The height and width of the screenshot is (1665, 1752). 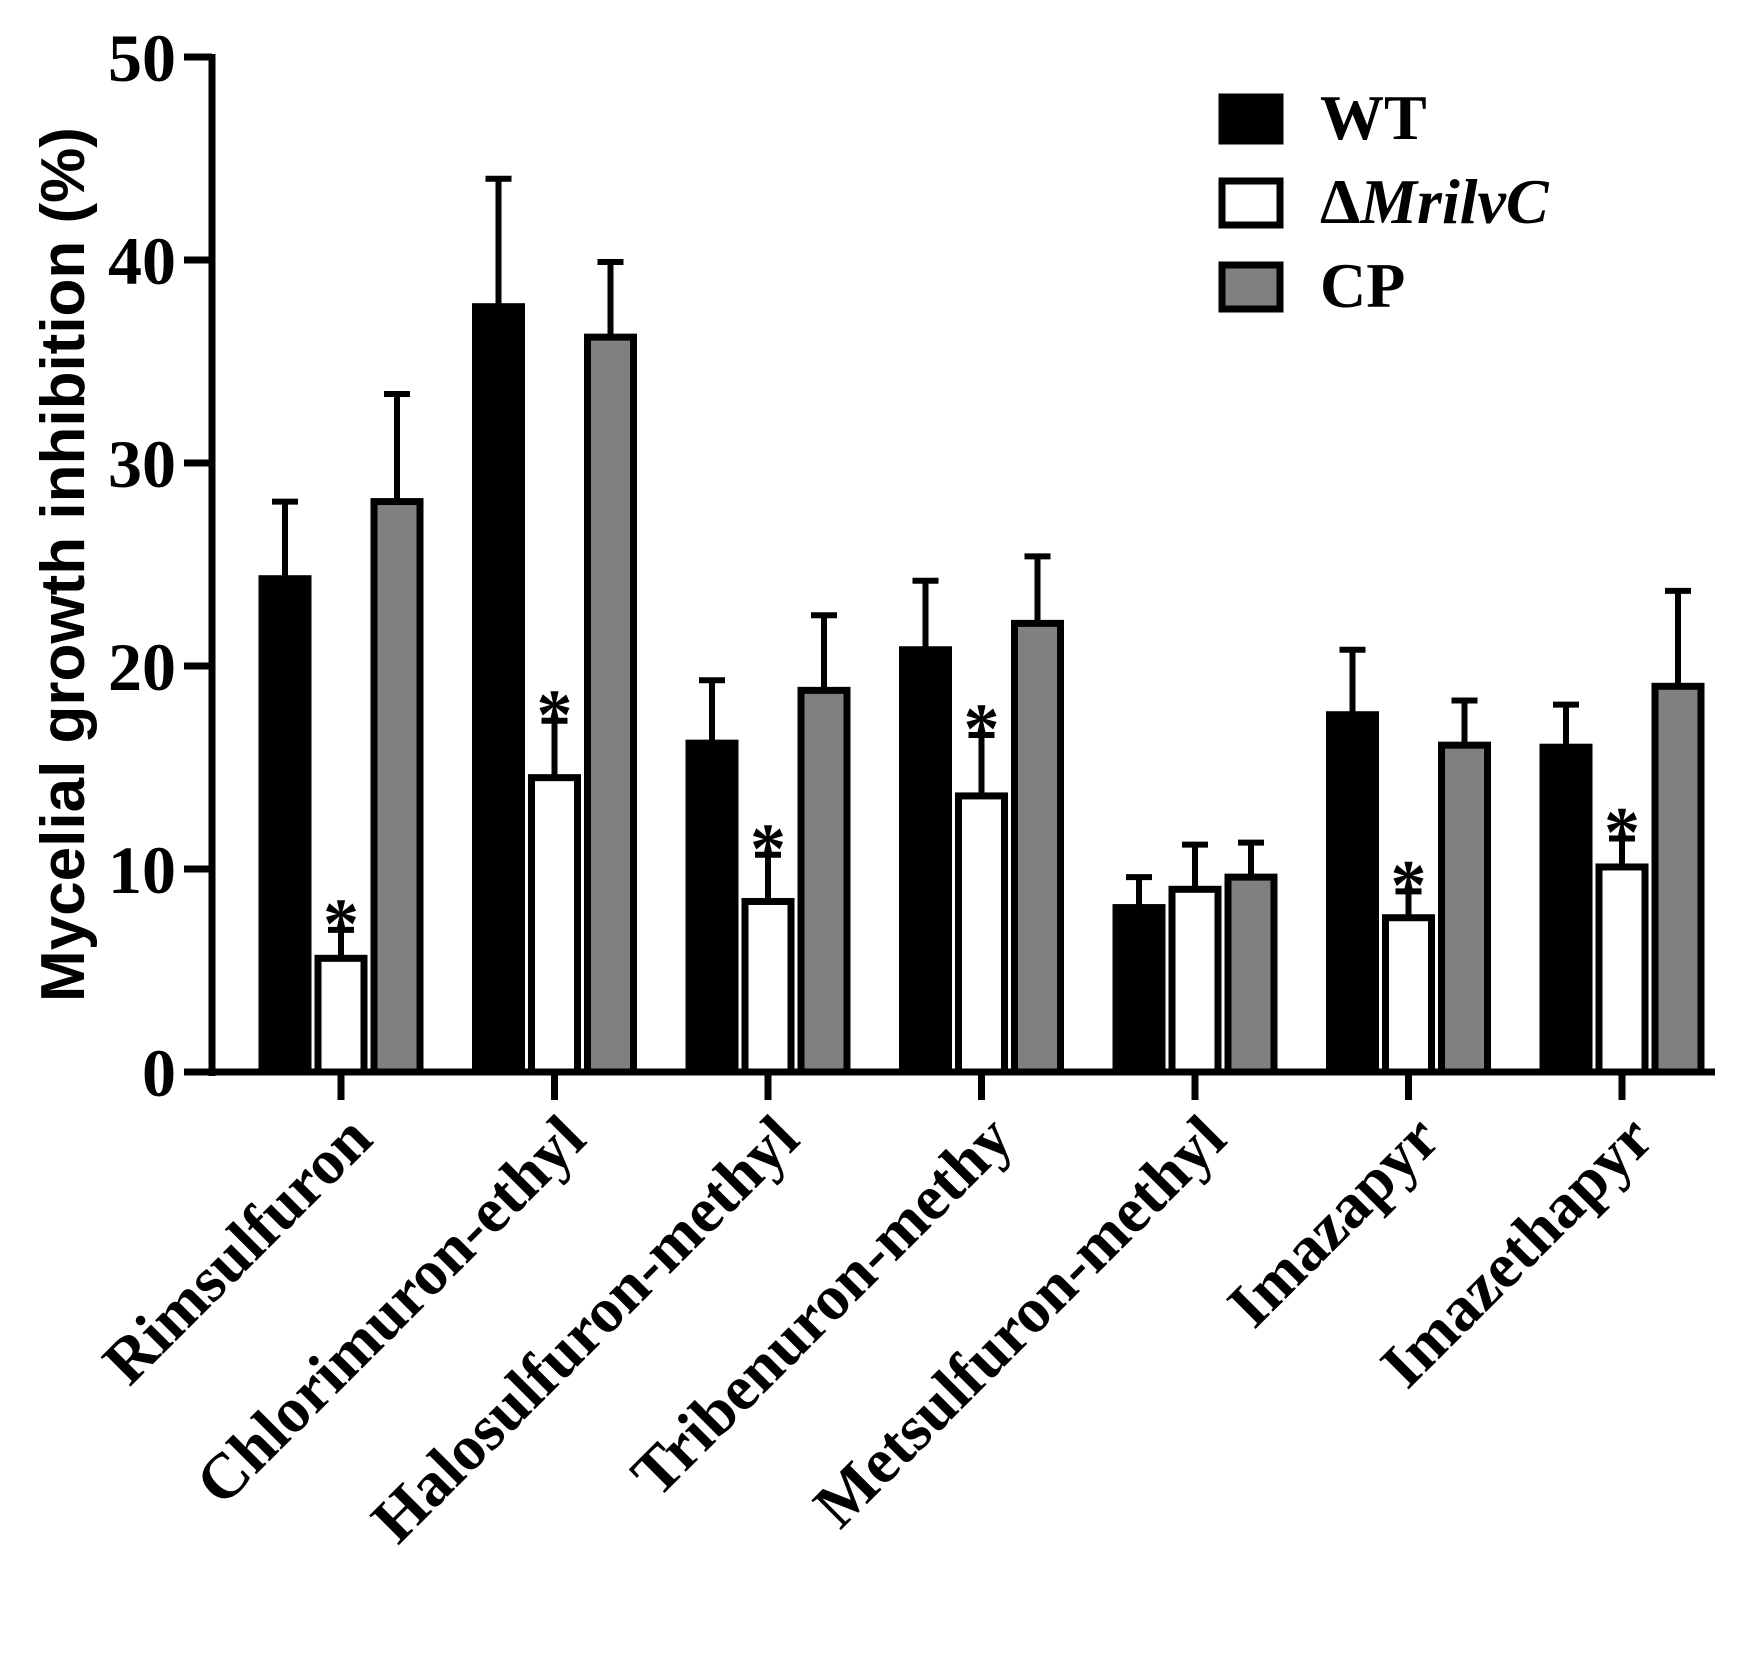 I want to click on legend-label-1: ΔMrilvC, so click(x=1435, y=201).